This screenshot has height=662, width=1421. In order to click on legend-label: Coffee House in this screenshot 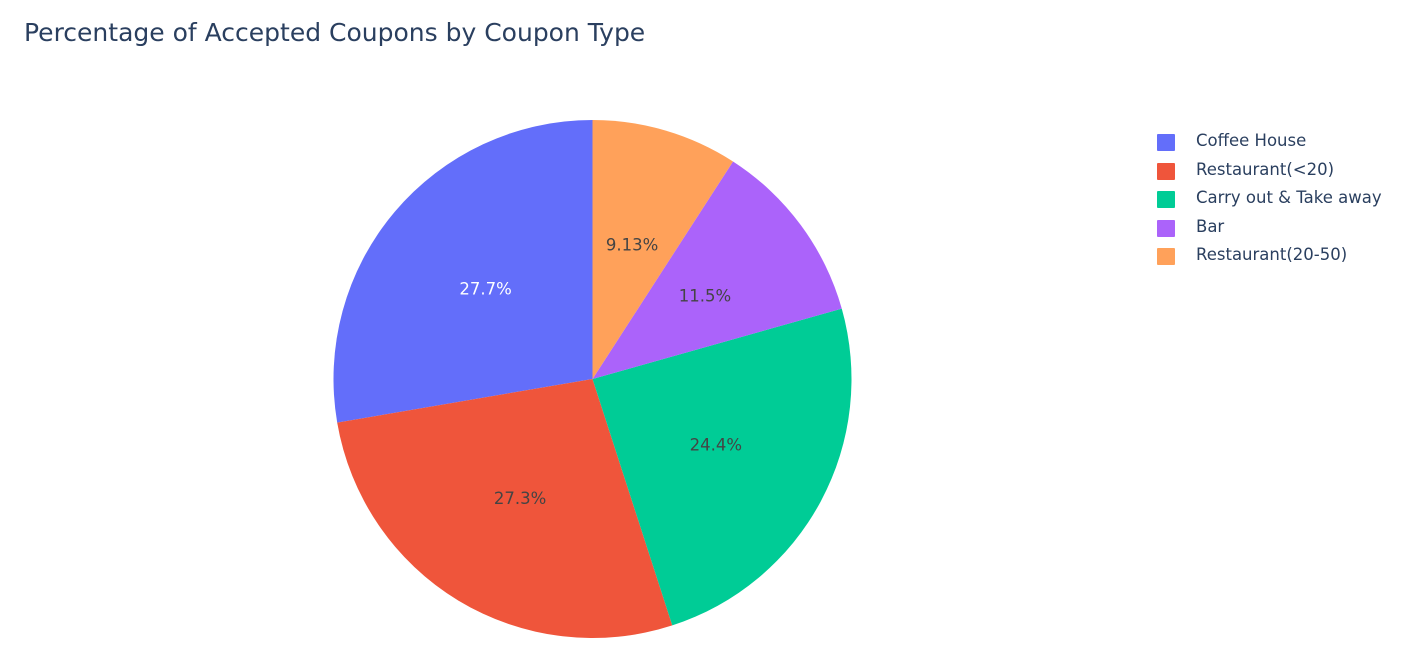, I will do `click(1251, 140)`.